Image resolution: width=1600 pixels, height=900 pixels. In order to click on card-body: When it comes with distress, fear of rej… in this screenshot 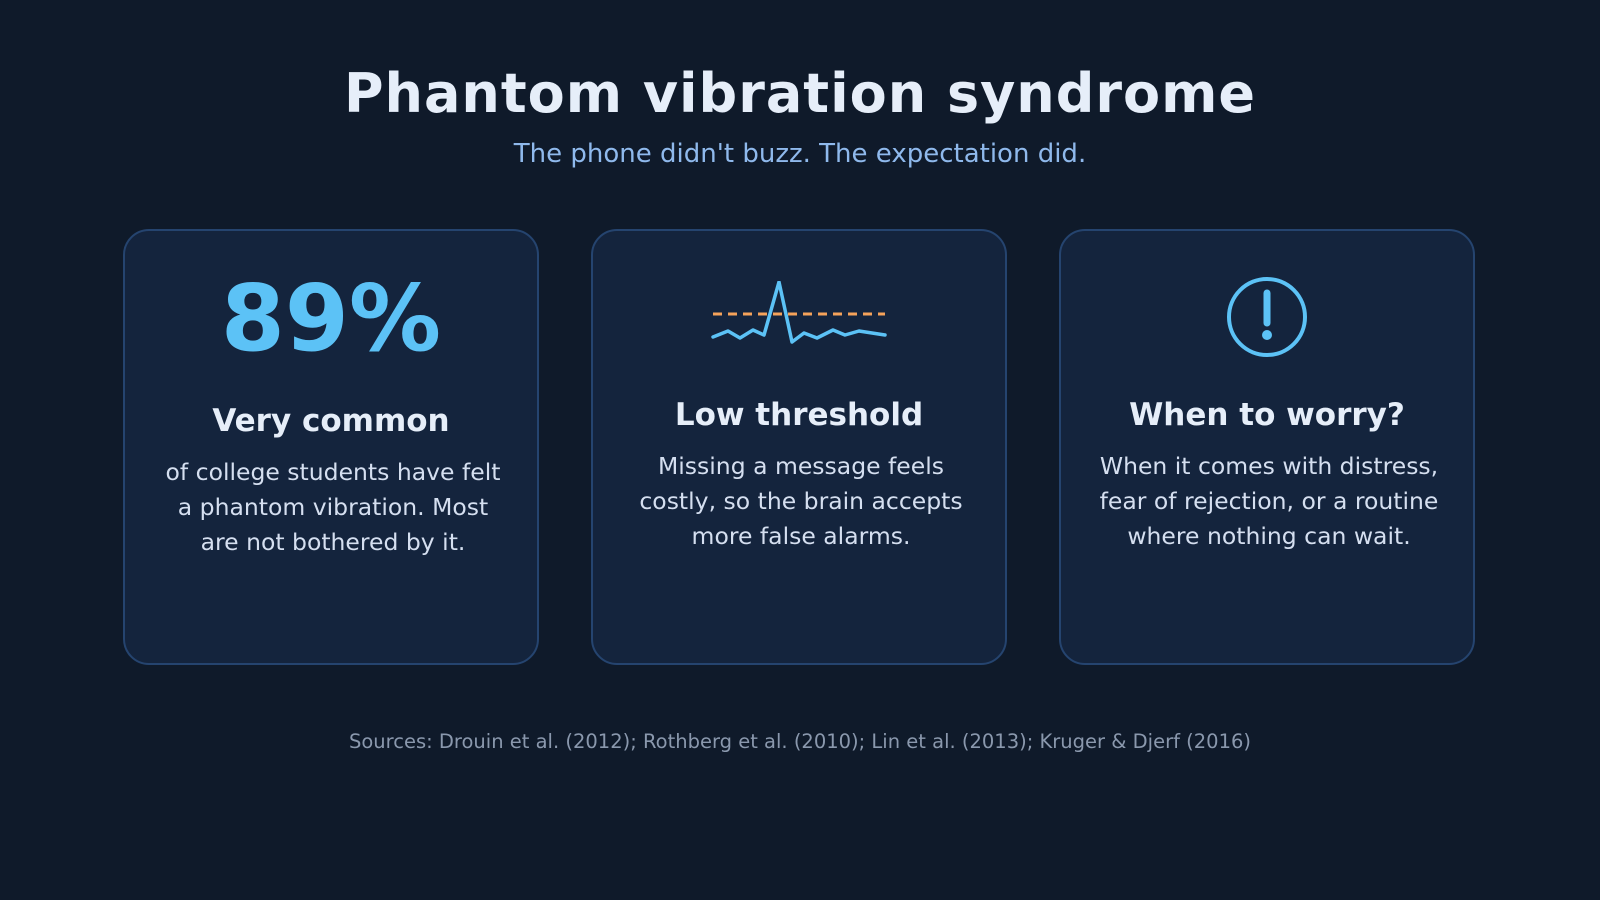, I will do `click(1269, 501)`.